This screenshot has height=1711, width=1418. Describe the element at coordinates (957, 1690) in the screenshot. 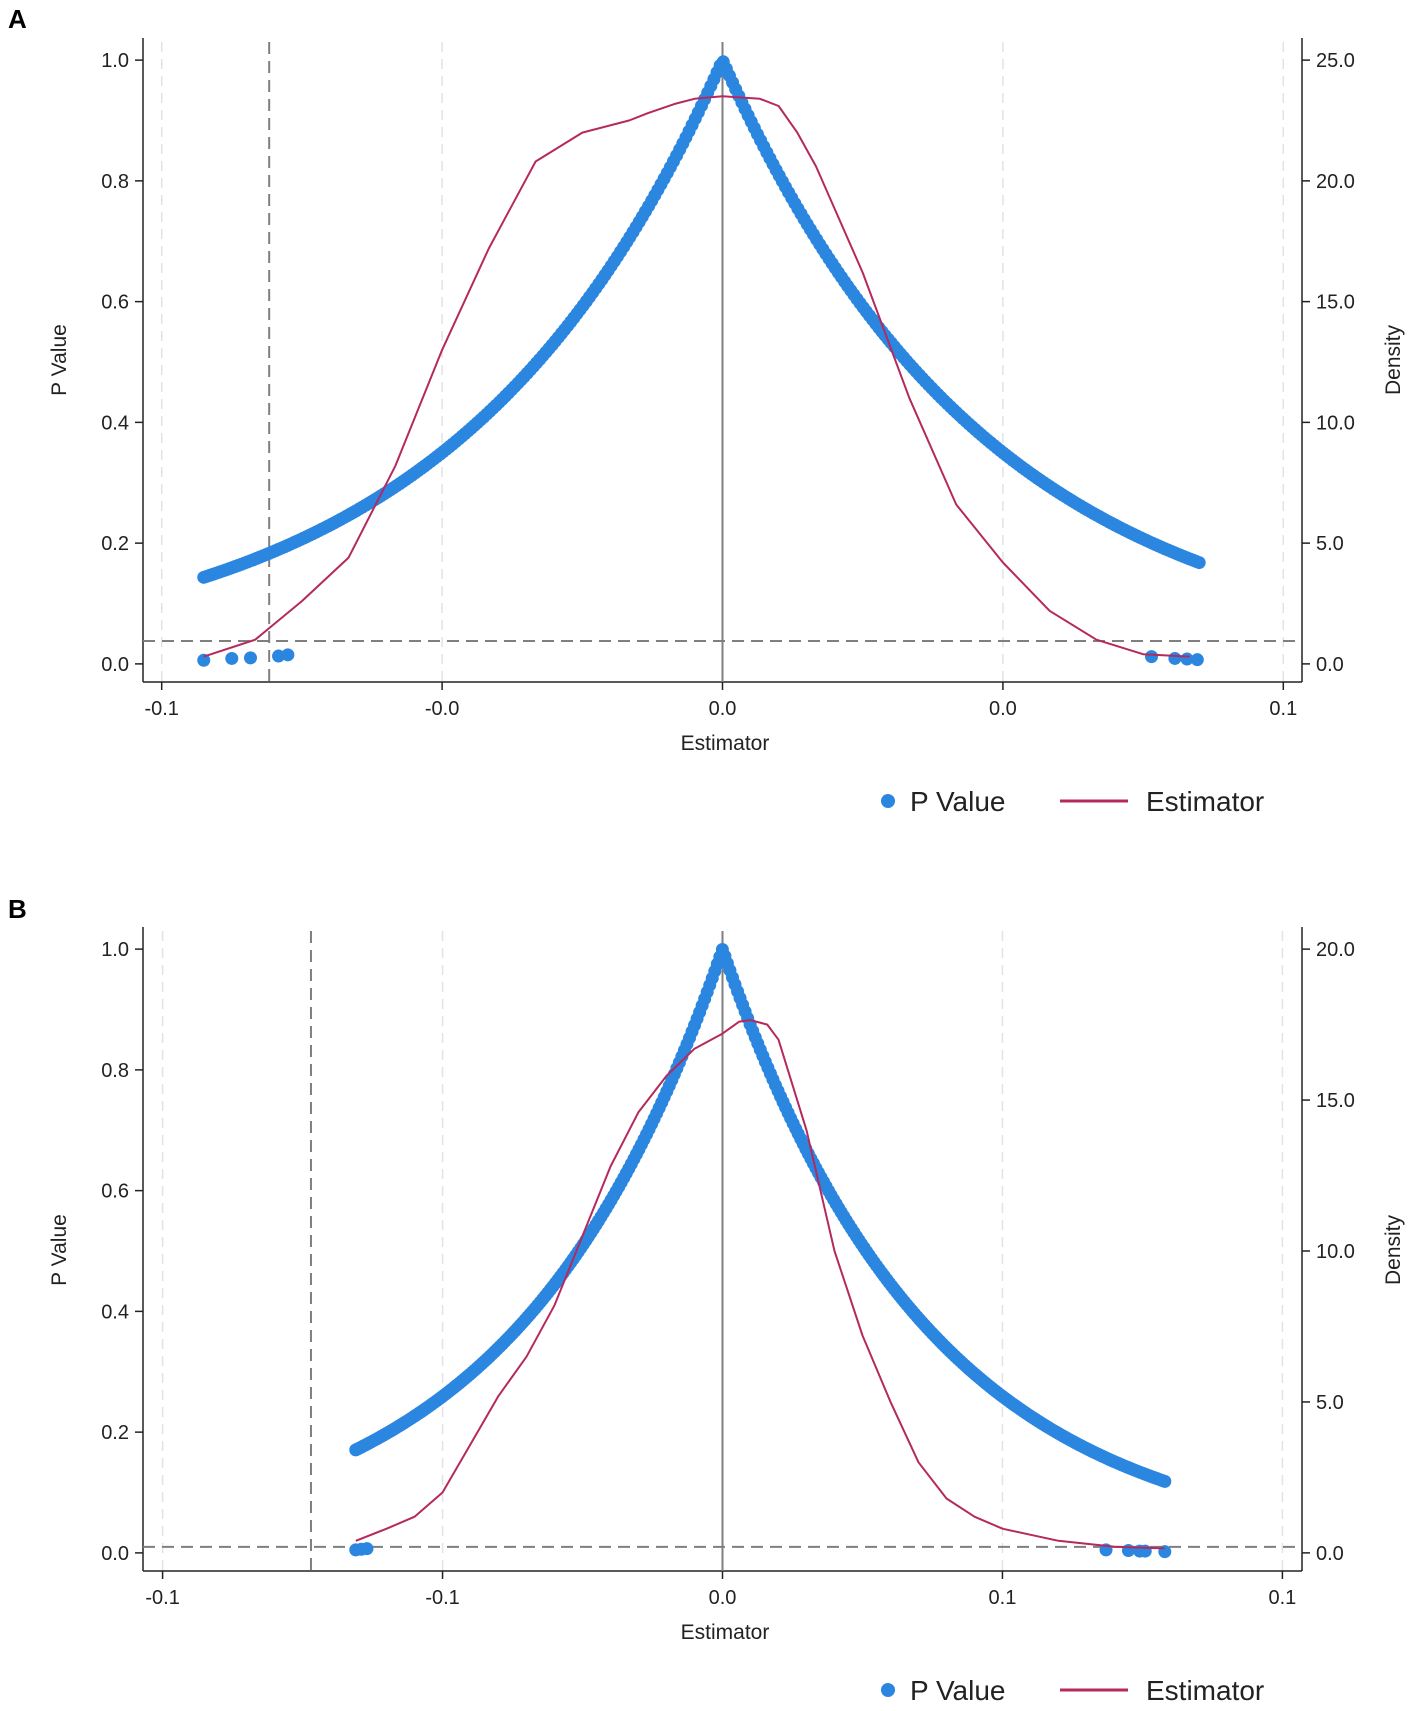

I see `panel-b-legend-pvalue-label: P Value` at that location.